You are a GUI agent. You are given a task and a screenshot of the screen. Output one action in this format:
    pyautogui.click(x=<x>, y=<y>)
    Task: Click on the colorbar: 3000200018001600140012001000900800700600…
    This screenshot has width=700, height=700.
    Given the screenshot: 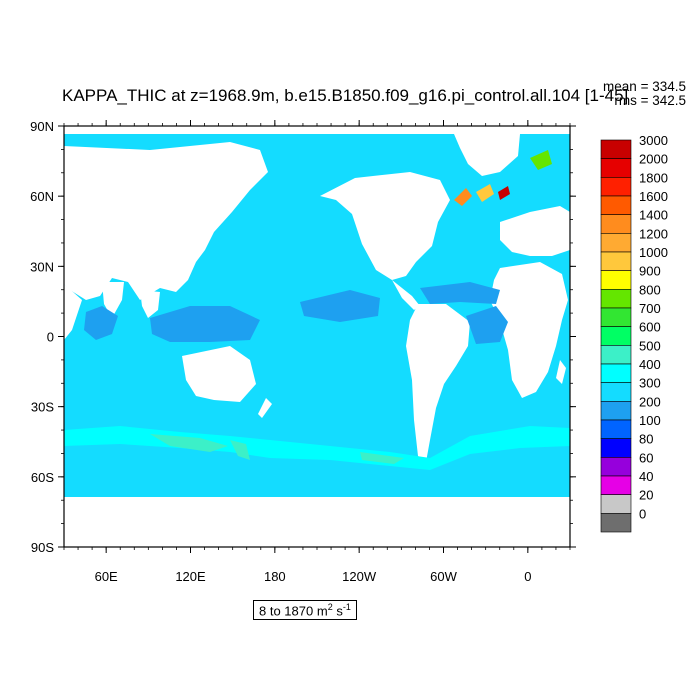 What is the action you would take?
    pyautogui.click(x=634, y=333)
    